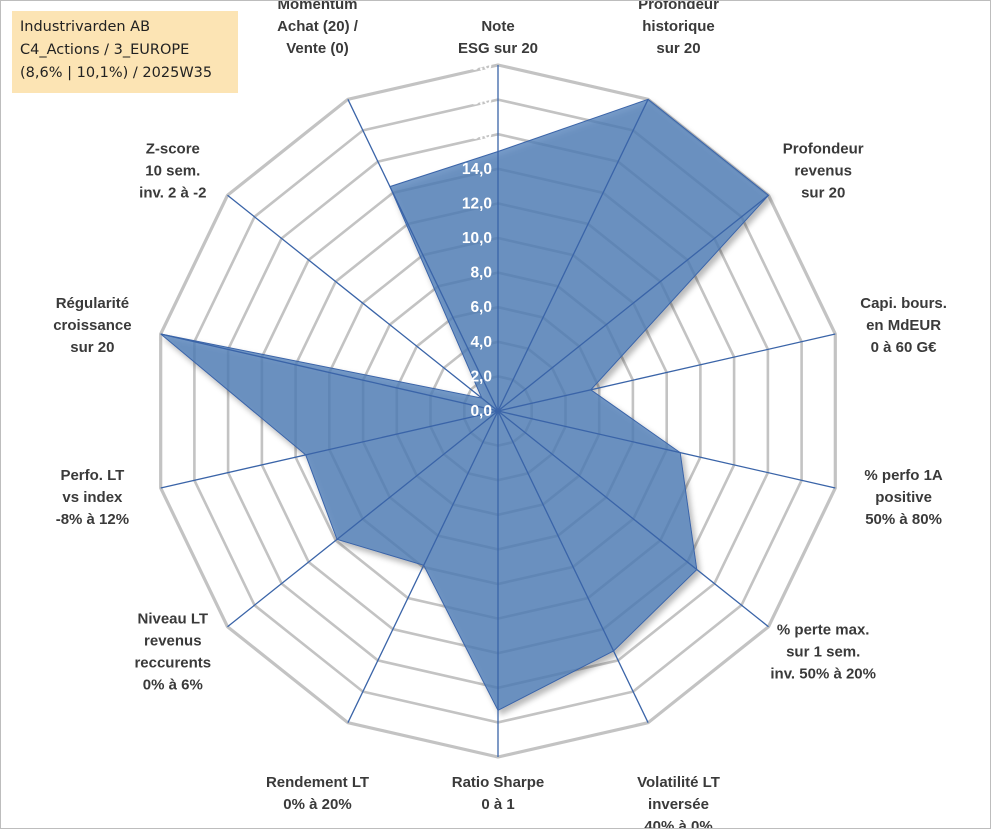 This screenshot has width=991, height=829. I want to click on axis-label: Régularité croissance sur 20, so click(92, 325).